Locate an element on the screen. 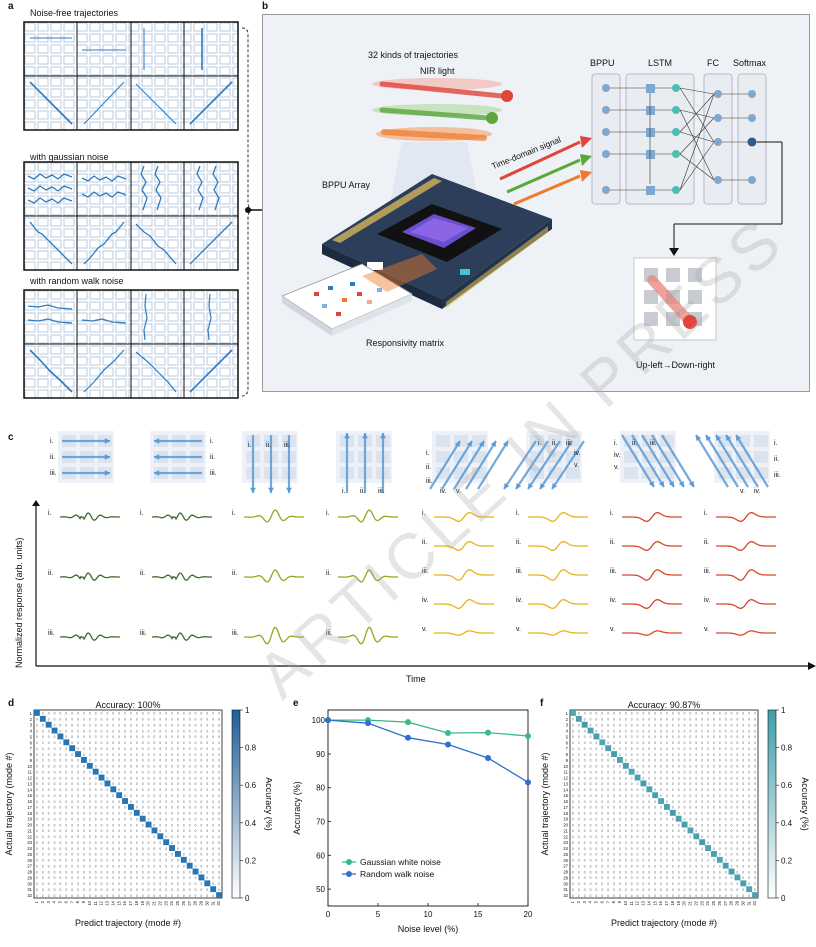 Image resolution: width=816 pixels, height=947 pixels. network-label-lstm: LSTM is located at coordinates (660, 63).